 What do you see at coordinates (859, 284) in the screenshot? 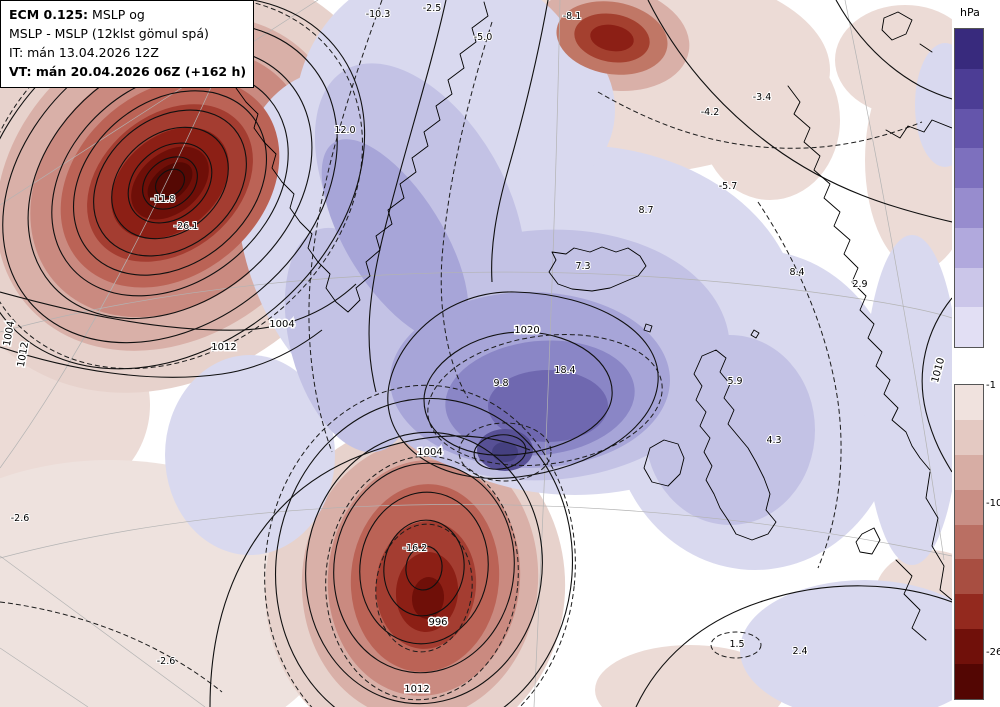
I see `anomaly-label: 2.9` at bounding box center [859, 284].